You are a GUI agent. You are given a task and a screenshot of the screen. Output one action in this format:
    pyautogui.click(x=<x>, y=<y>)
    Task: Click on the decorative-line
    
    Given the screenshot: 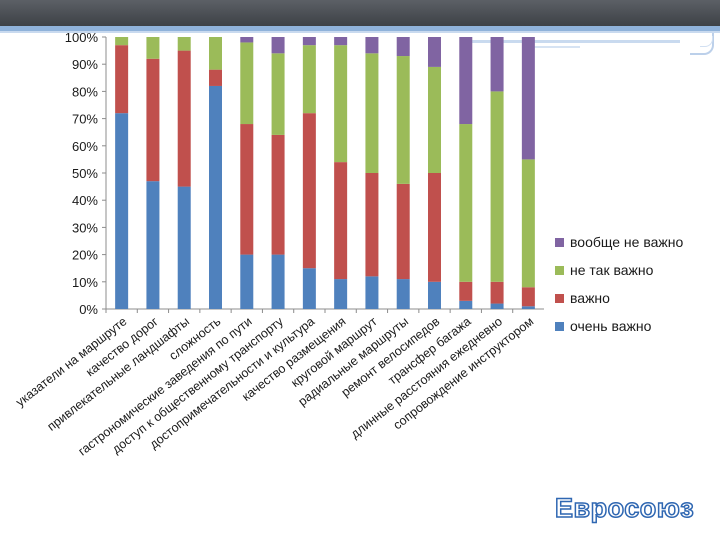 What is the action you would take?
    pyautogui.click(x=575, y=41)
    